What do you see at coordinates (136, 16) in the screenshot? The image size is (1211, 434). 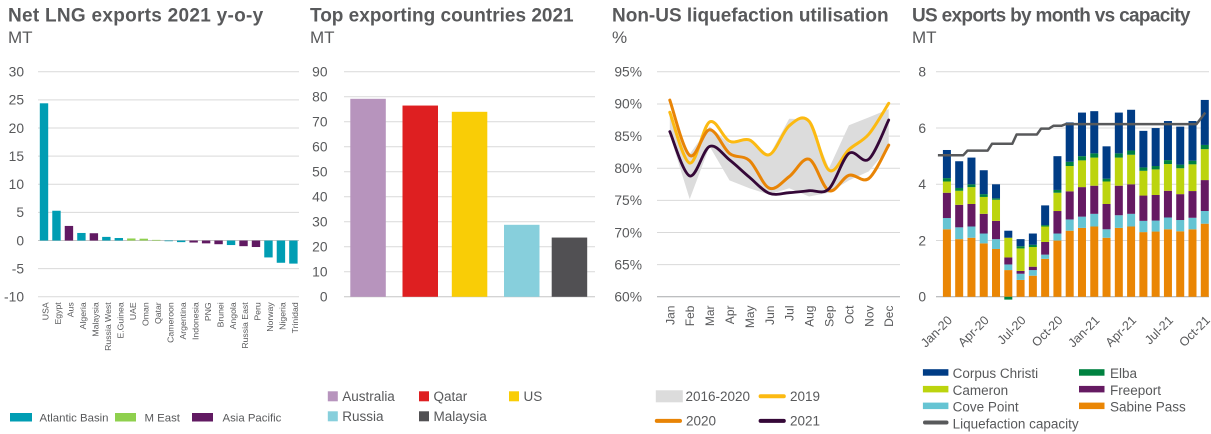 I see `svg-text: Net LNG exports 2021 y-o-y` at bounding box center [136, 16].